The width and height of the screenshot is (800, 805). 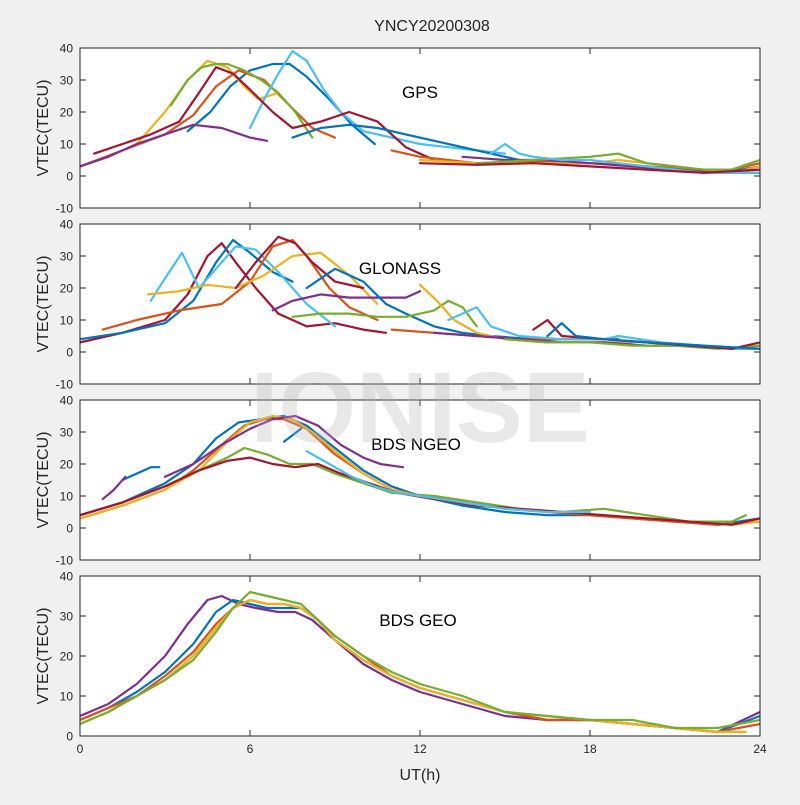 What do you see at coordinates (416, 444) in the screenshot?
I see `panel-label: BDS NGEO` at bounding box center [416, 444].